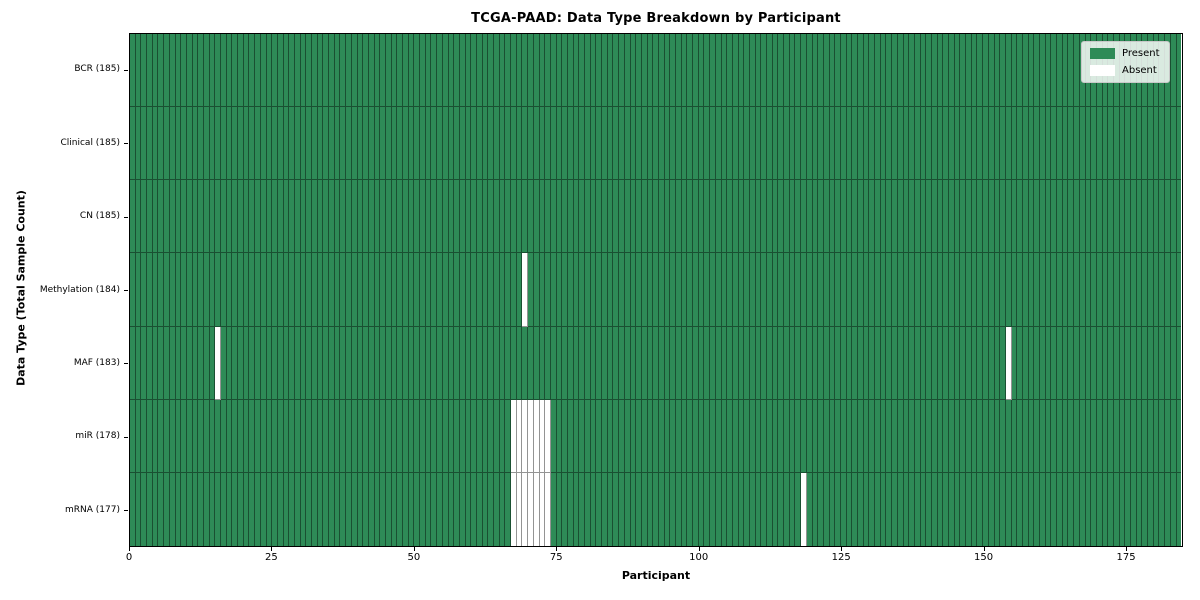  What do you see at coordinates (1102, 53) in the screenshot?
I see `legend-swatch-present` at bounding box center [1102, 53].